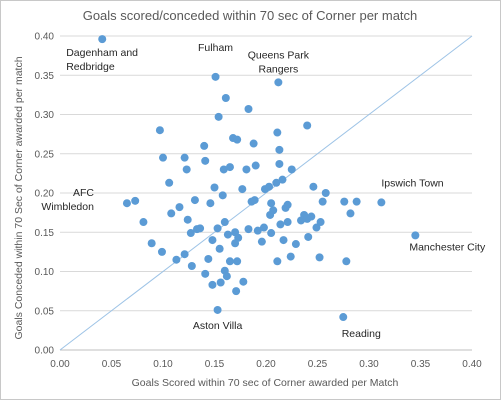 The image size is (501, 400). I want to click on y-tick-label: 0.05, so click(45, 311).